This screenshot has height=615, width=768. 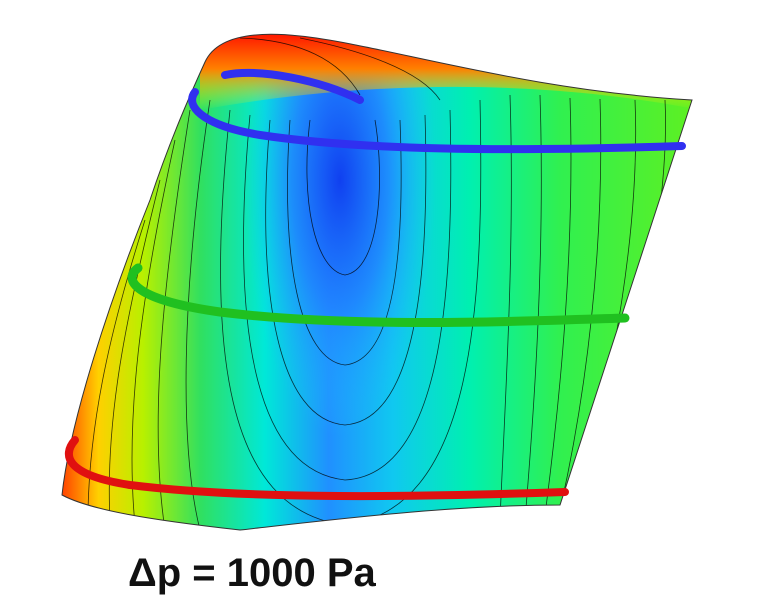 I want to click on caption: Δp = 1000 Pa, so click(x=252, y=573).